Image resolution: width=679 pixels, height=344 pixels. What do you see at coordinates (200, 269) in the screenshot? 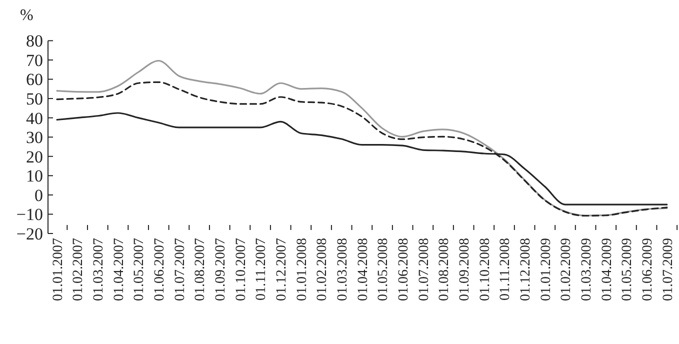
I see `x-tick-label: 01.08.2007` at bounding box center [200, 269].